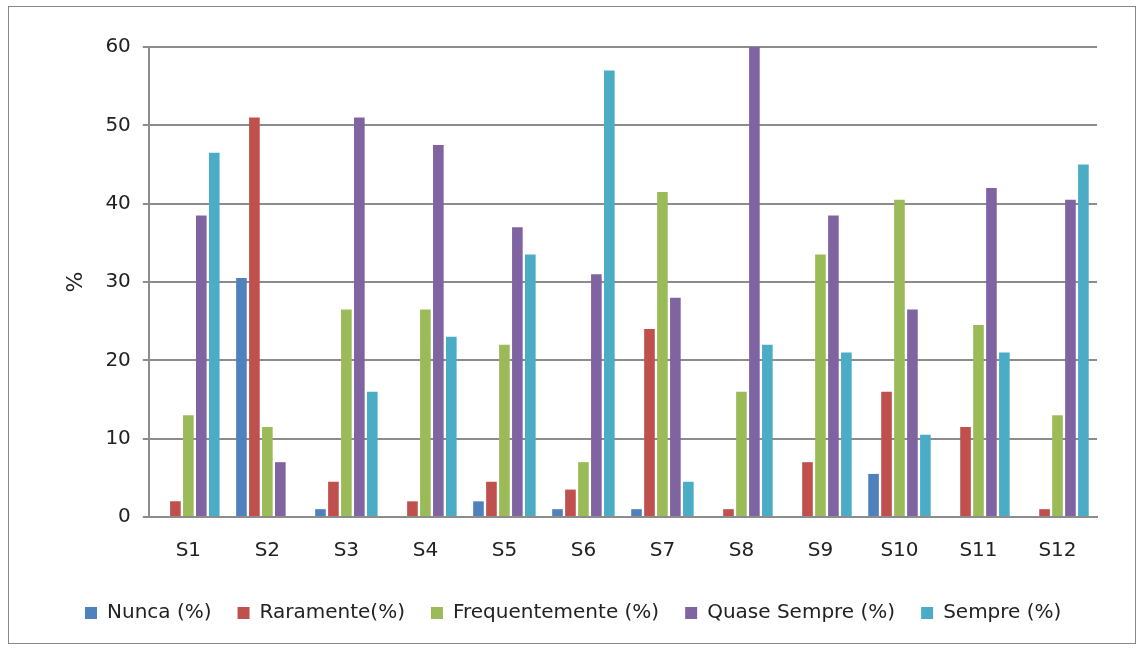 This screenshot has height=650, width=1144. I want to click on y-tick-label: 60, so click(118, 45).